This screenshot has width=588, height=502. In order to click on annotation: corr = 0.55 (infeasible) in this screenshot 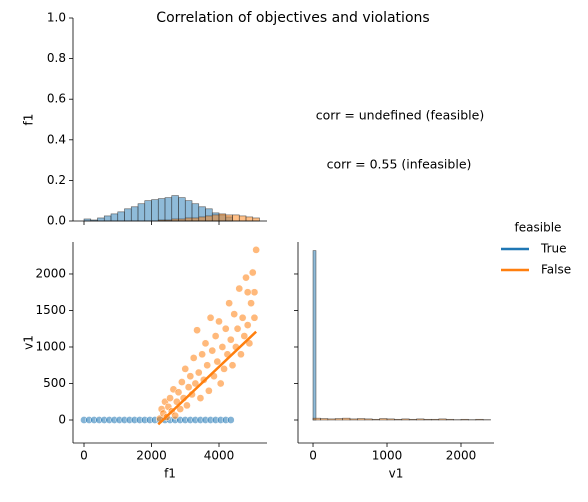, I will do `click(399, 164)`.